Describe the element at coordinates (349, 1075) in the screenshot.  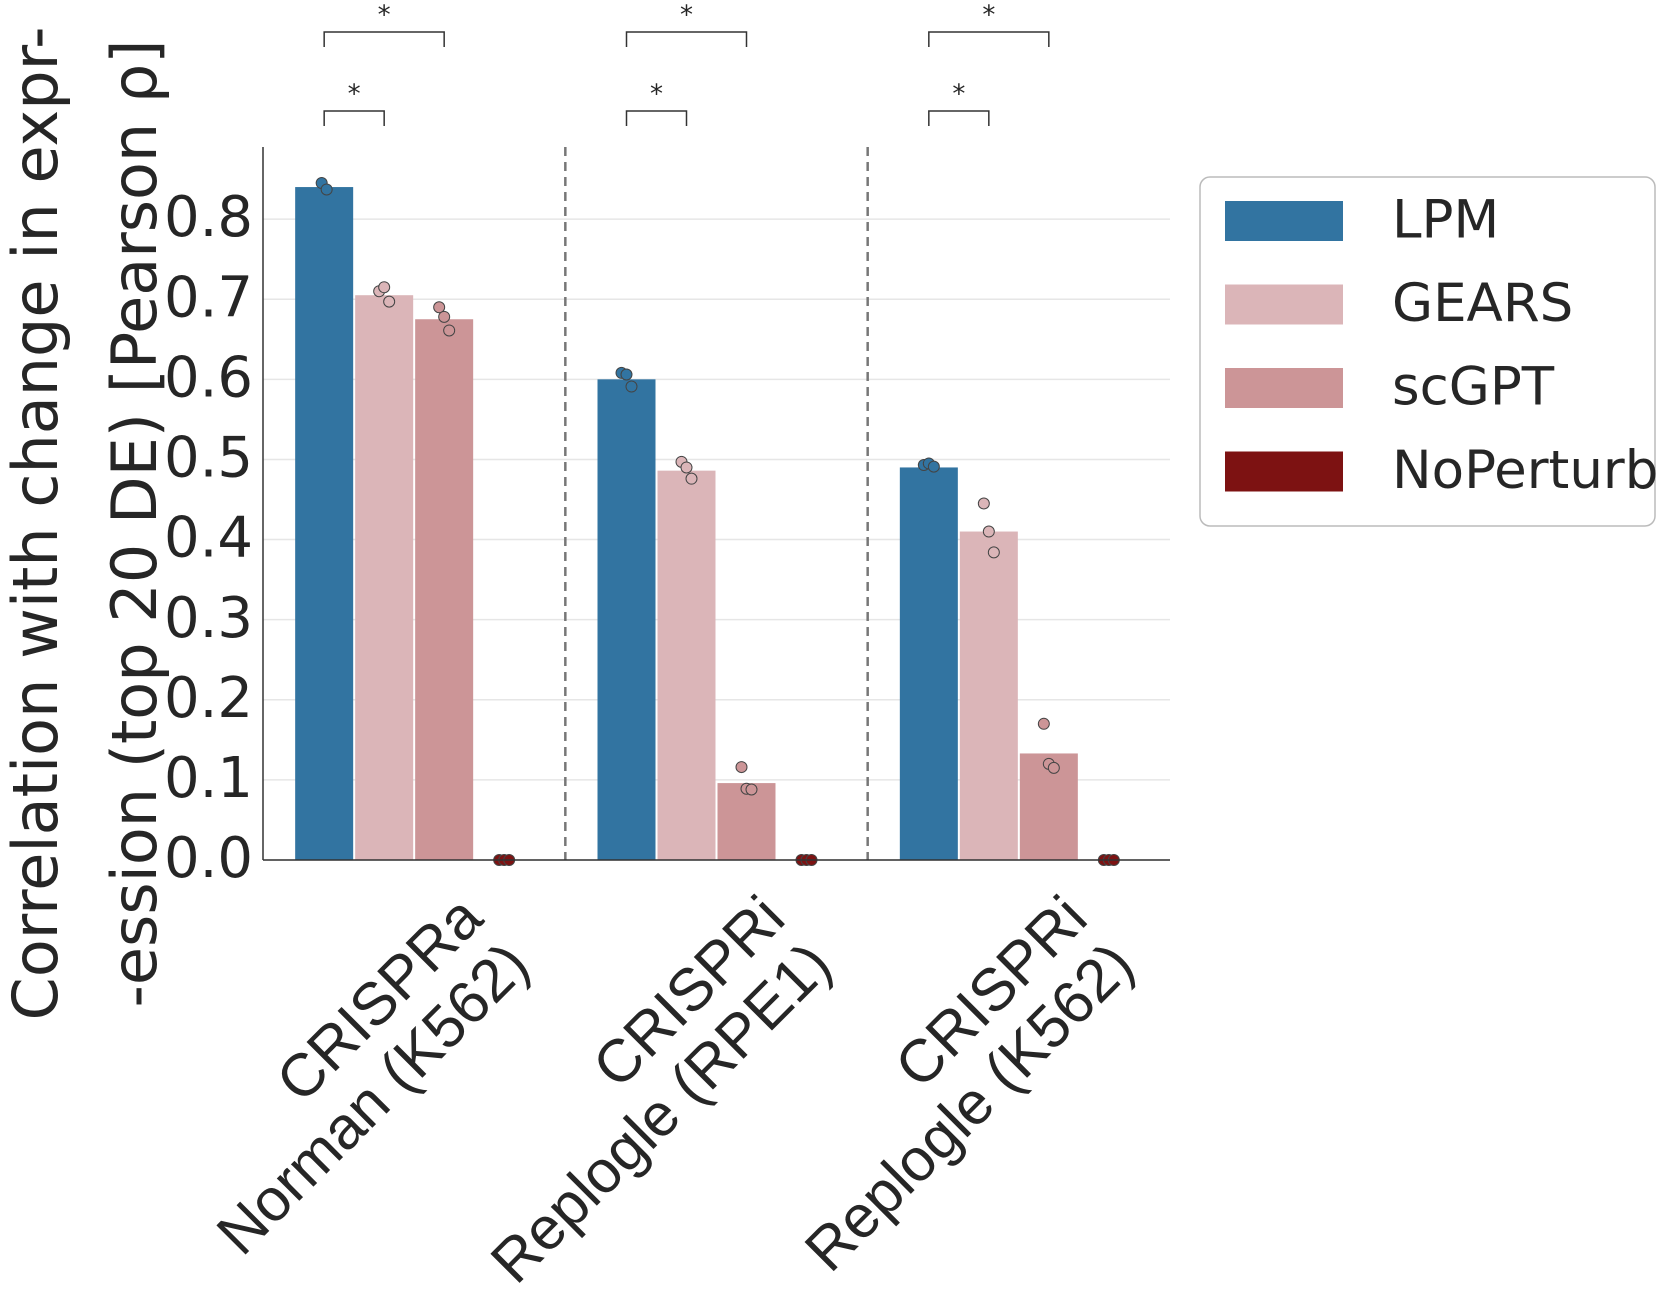
I see `x-tick-label: CRISPRaNorman (K562)` at that location.